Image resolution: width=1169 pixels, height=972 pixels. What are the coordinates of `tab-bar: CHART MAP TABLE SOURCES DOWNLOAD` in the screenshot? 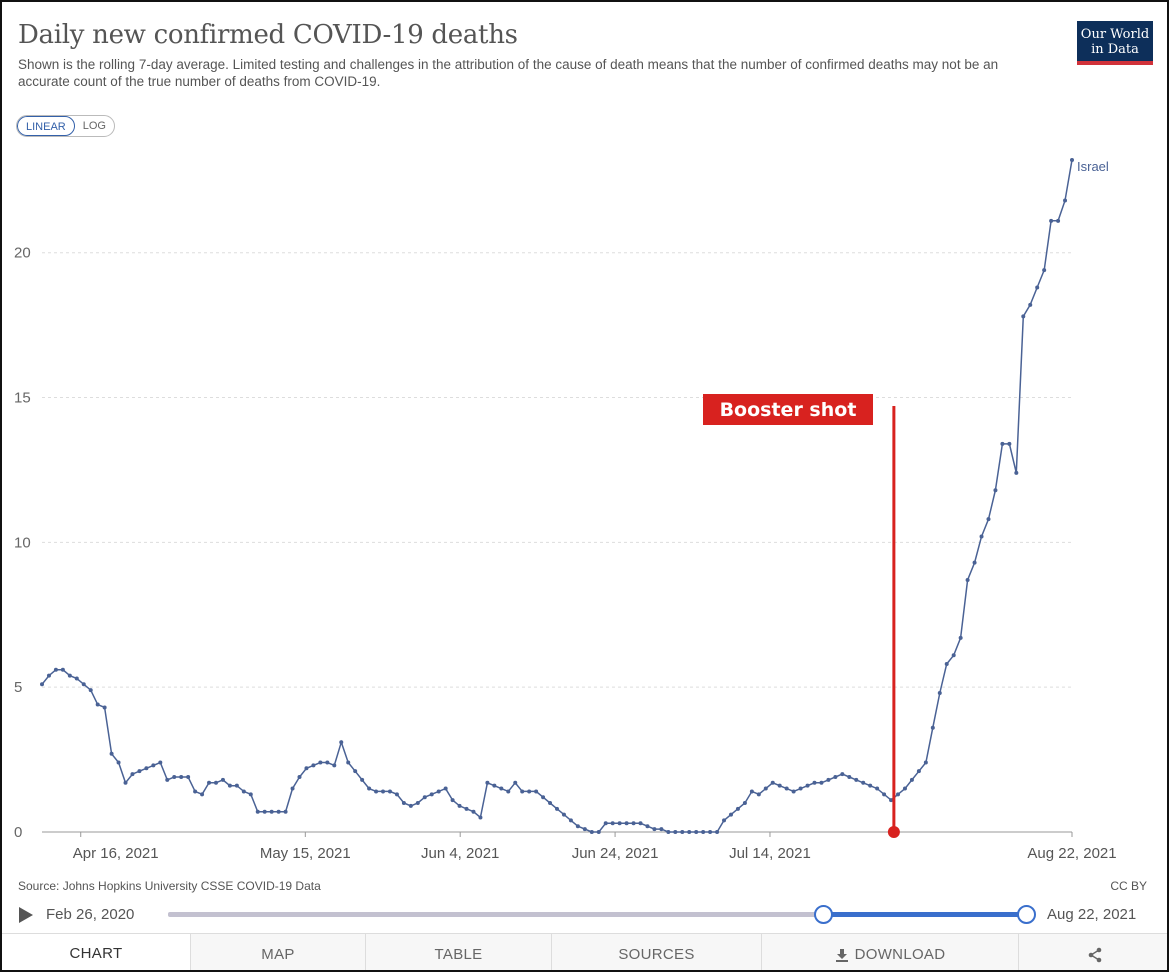 It's located at (584, 951).